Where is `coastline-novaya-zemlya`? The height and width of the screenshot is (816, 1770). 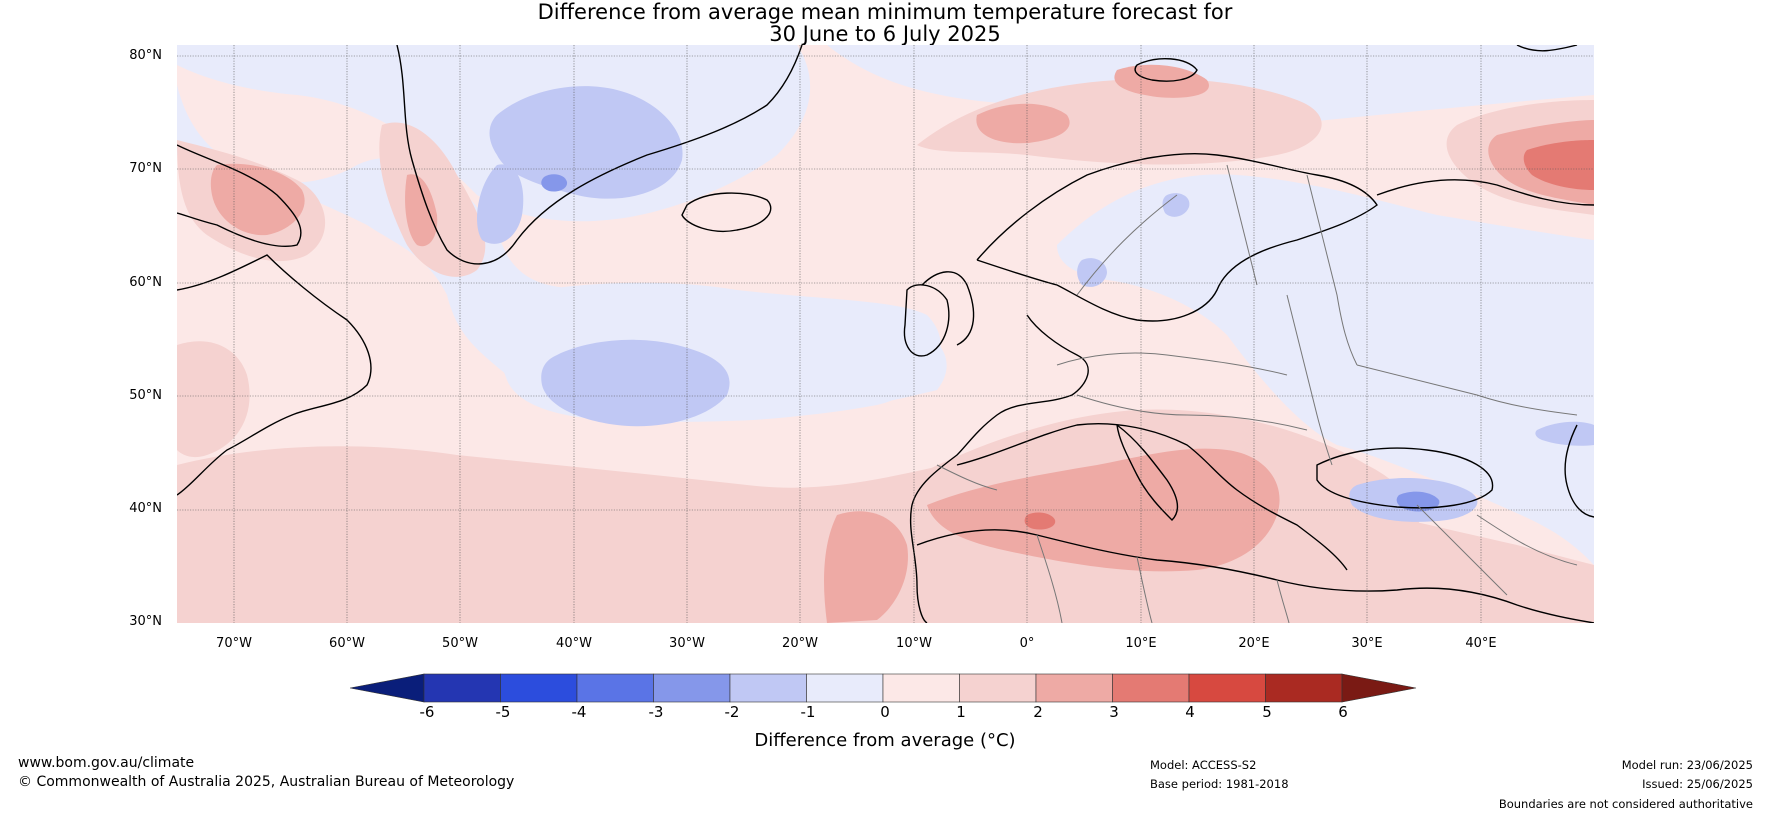 coastline-novaya-zemlya is located at coordinates (1547, 48).